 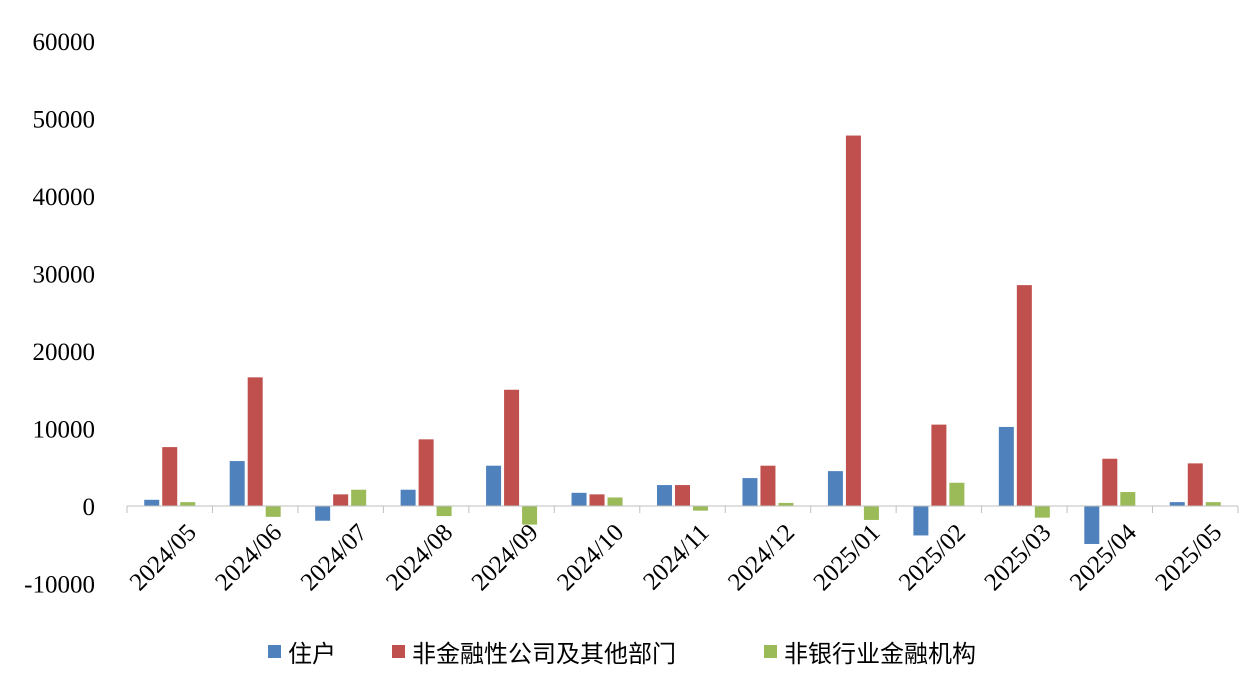 I want to click on y-axis-ticks: 60000 50000 40000 30000 20000 10000 0 -10000, so click(x=59, y=314).